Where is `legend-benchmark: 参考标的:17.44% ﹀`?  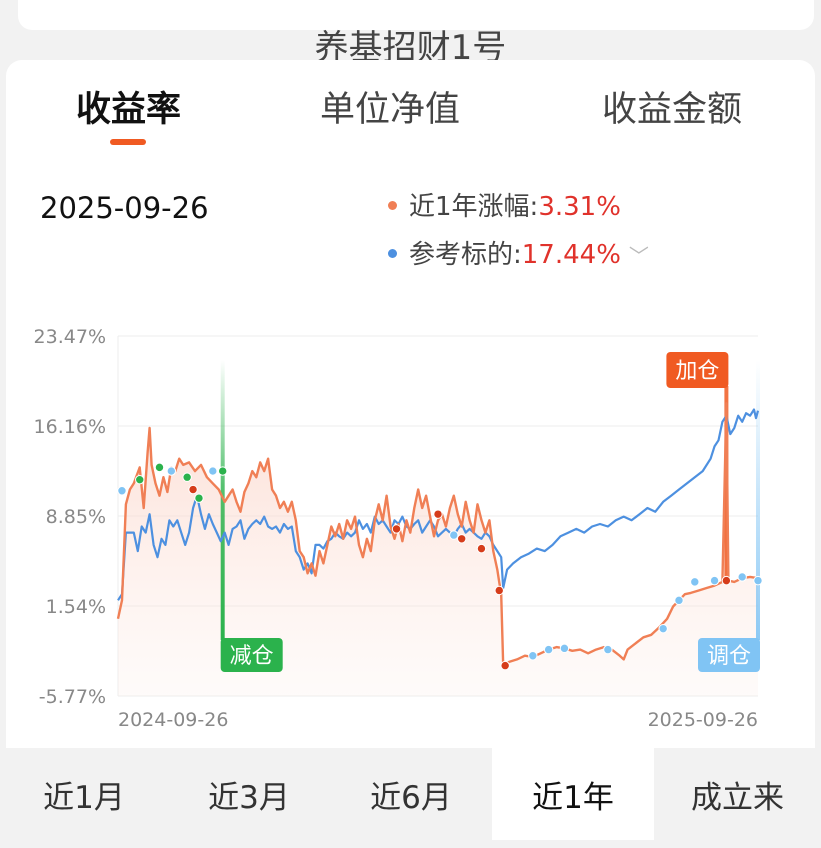 legend-benchmark: 参考标的:17.44% ﹀ is located at coordinates (518, 255).